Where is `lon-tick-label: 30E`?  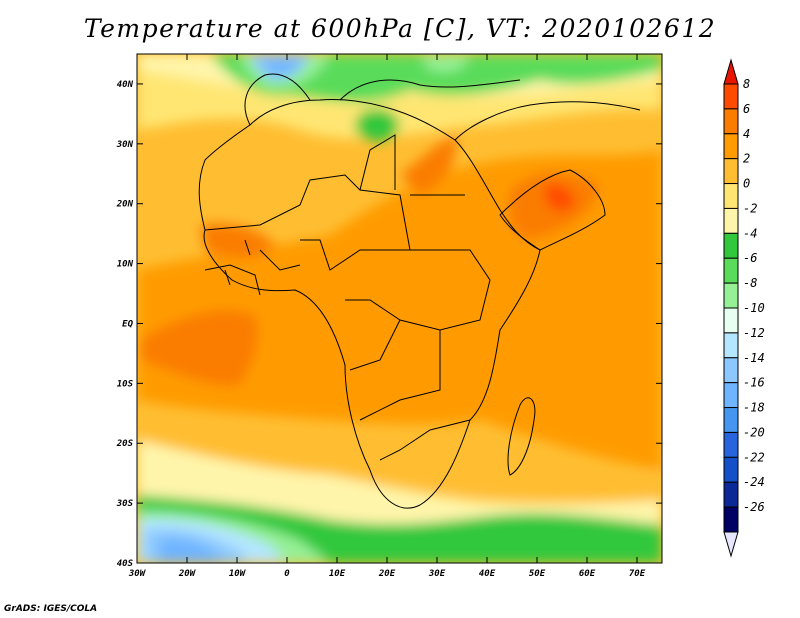
lon-tick-label: 30E is located at coordinates (437, 574).